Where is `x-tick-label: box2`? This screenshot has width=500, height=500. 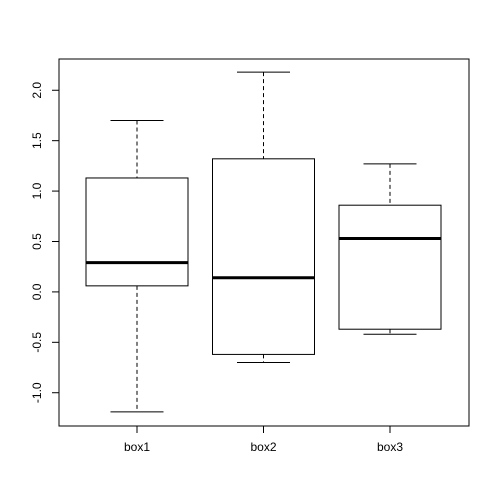 x-tick-label: box2 is located at coordinates (263, 447).